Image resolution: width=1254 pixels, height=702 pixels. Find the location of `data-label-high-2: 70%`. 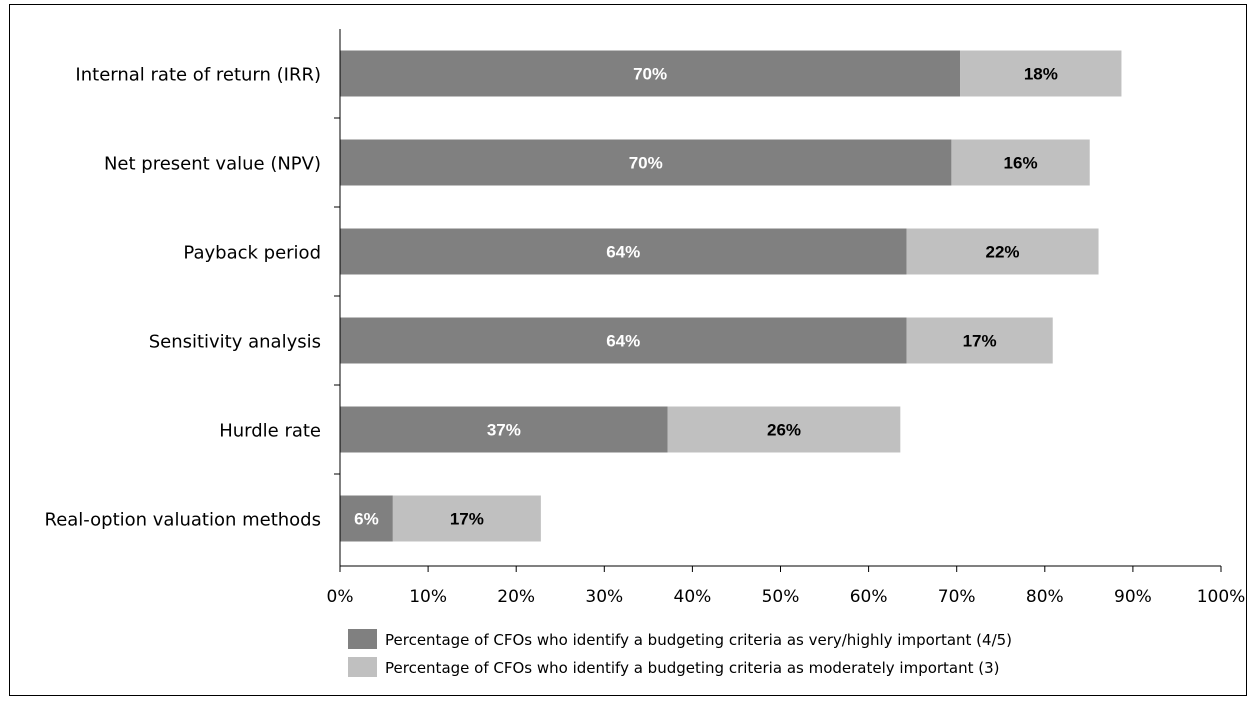

data-label-high-2: 70% is located at coordinates (646, 163).